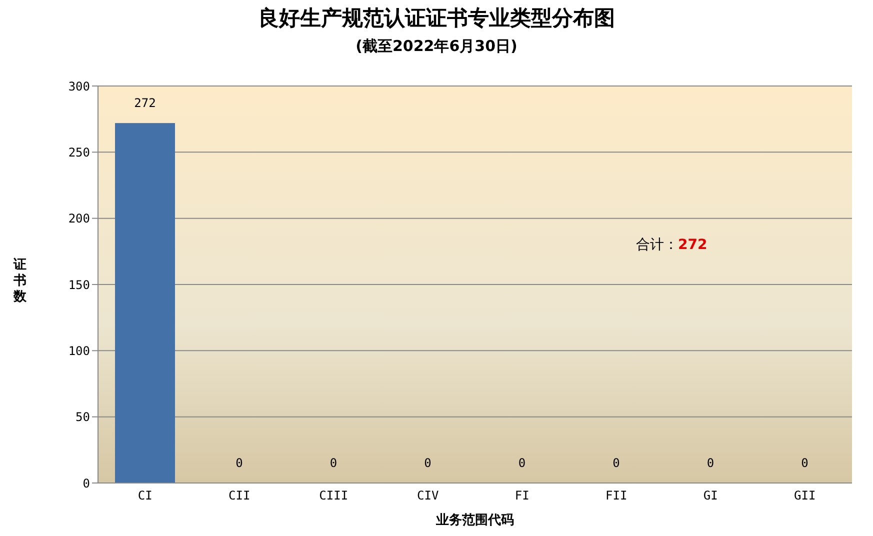 This screenshot has width=873, height=536. What do you see at coordinates (617, 495) in the screenshot?
I see `x-tick-label: FII` at bounding box center [617, 495].